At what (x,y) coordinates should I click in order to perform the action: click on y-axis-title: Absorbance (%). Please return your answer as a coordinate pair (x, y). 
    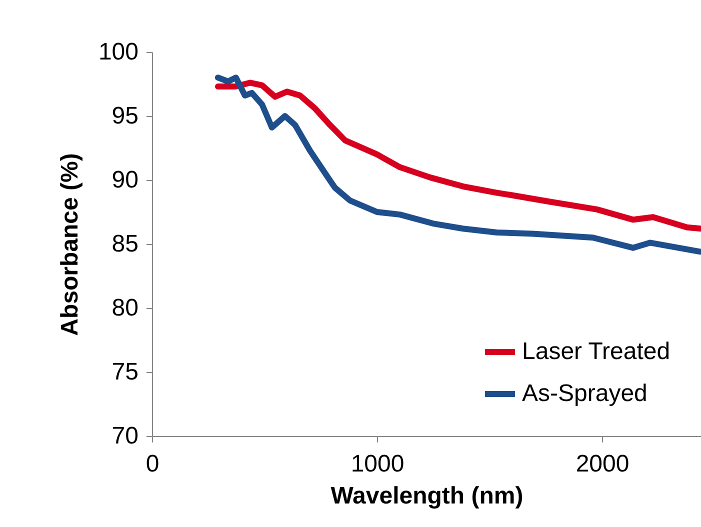
    Looking at the image, I should click on (70, 244).